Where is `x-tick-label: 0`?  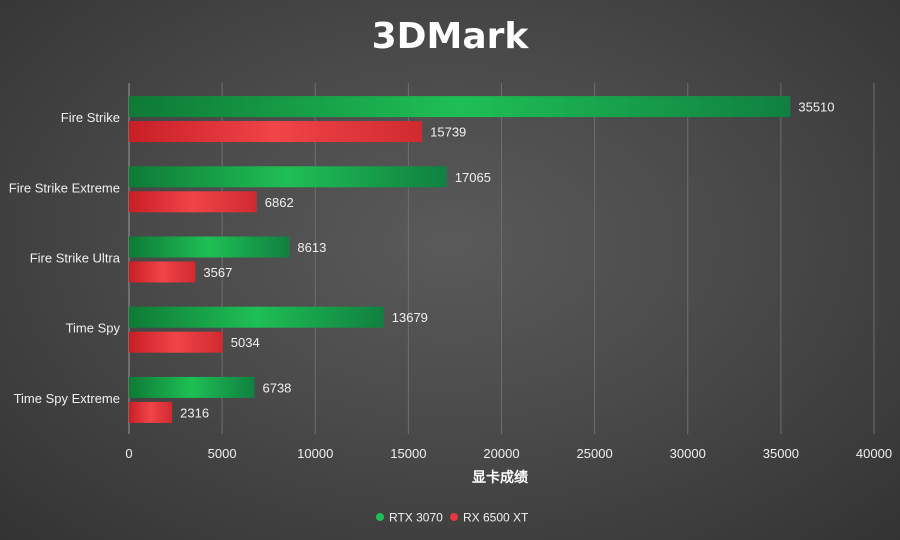 x-tick-label: 0 is located at coordinates (128, 453).